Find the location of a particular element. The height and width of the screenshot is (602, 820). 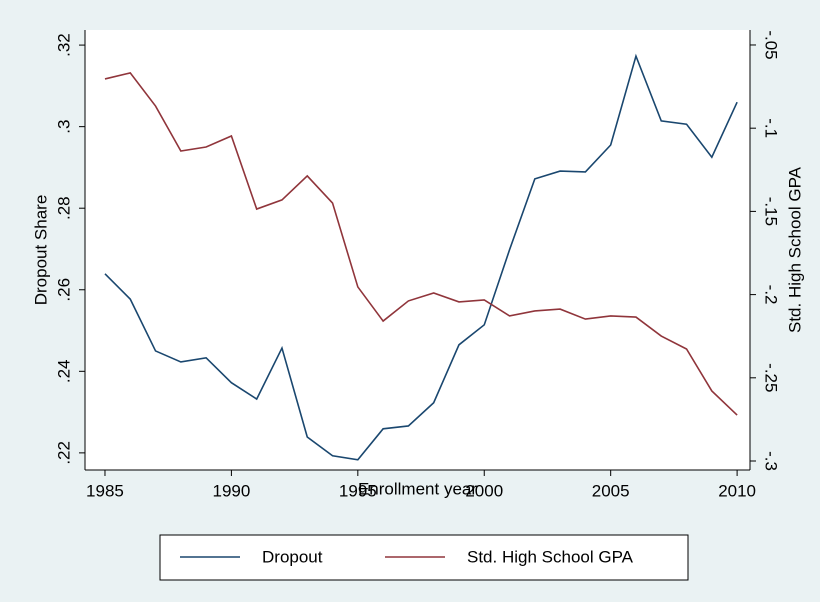

y2-tick-label: -.05 is located at coordinates (771, 44).